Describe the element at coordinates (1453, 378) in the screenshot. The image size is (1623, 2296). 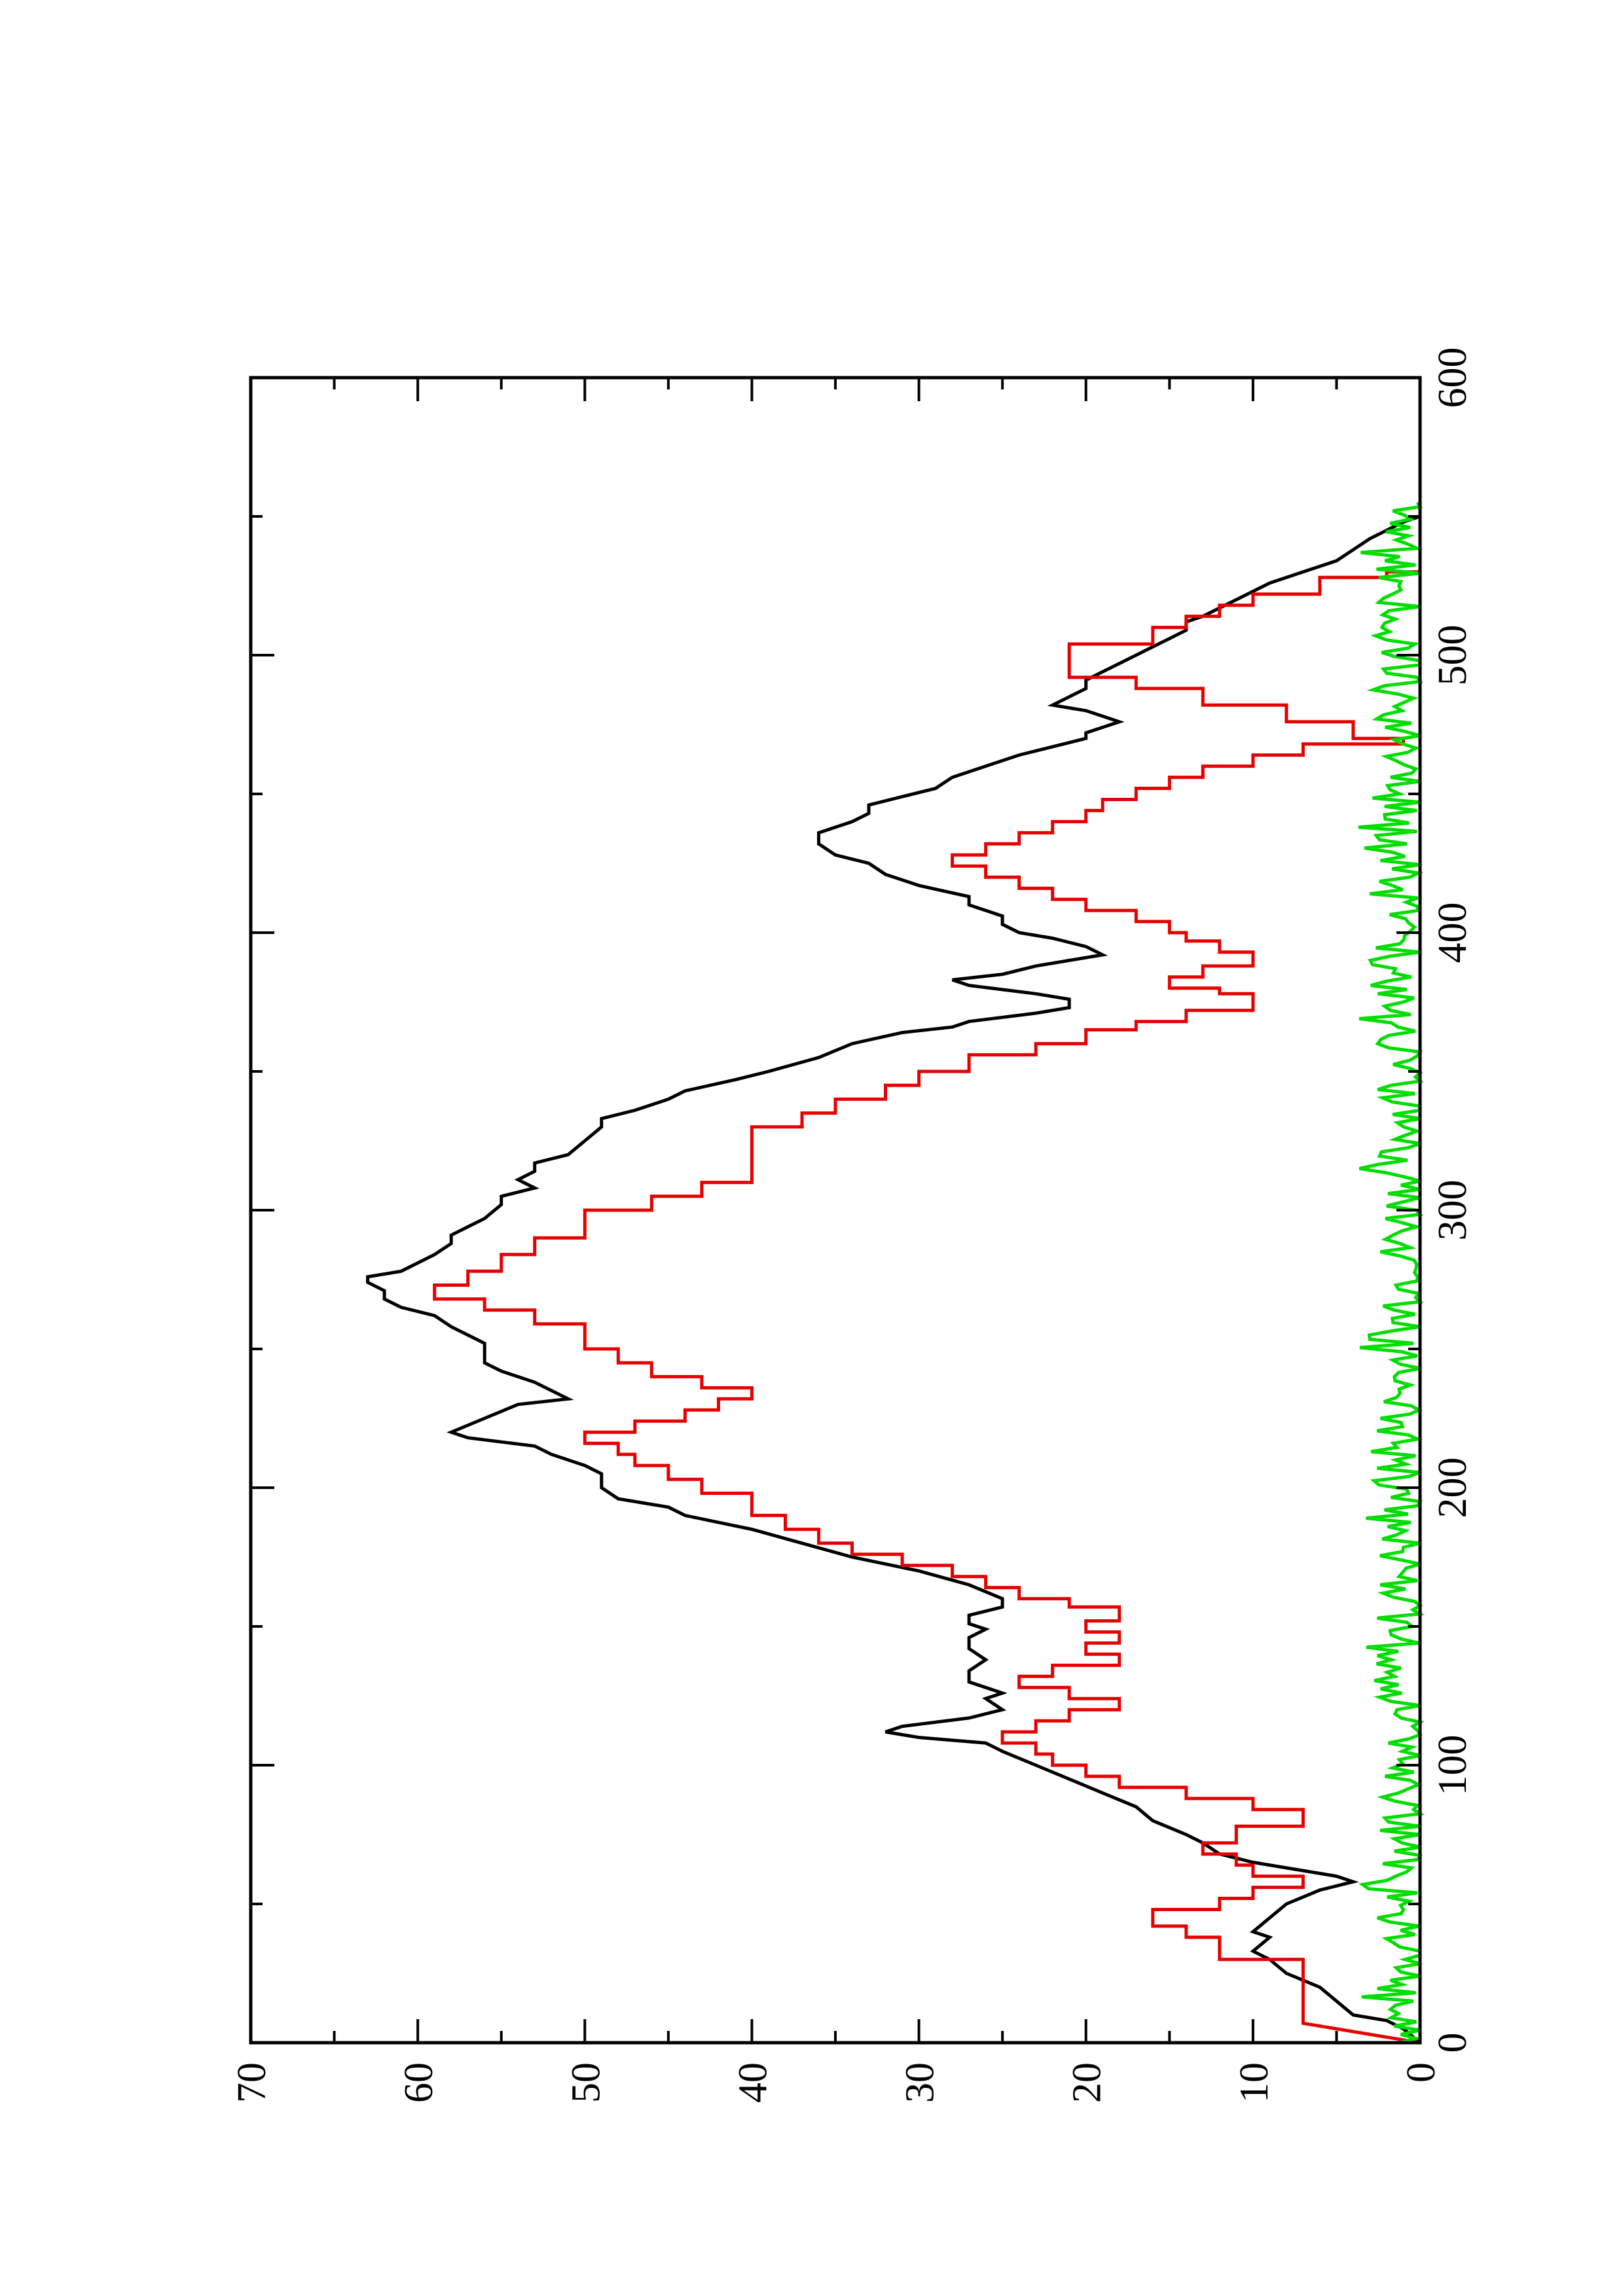
I see `x-tick-label: 600` at that location.